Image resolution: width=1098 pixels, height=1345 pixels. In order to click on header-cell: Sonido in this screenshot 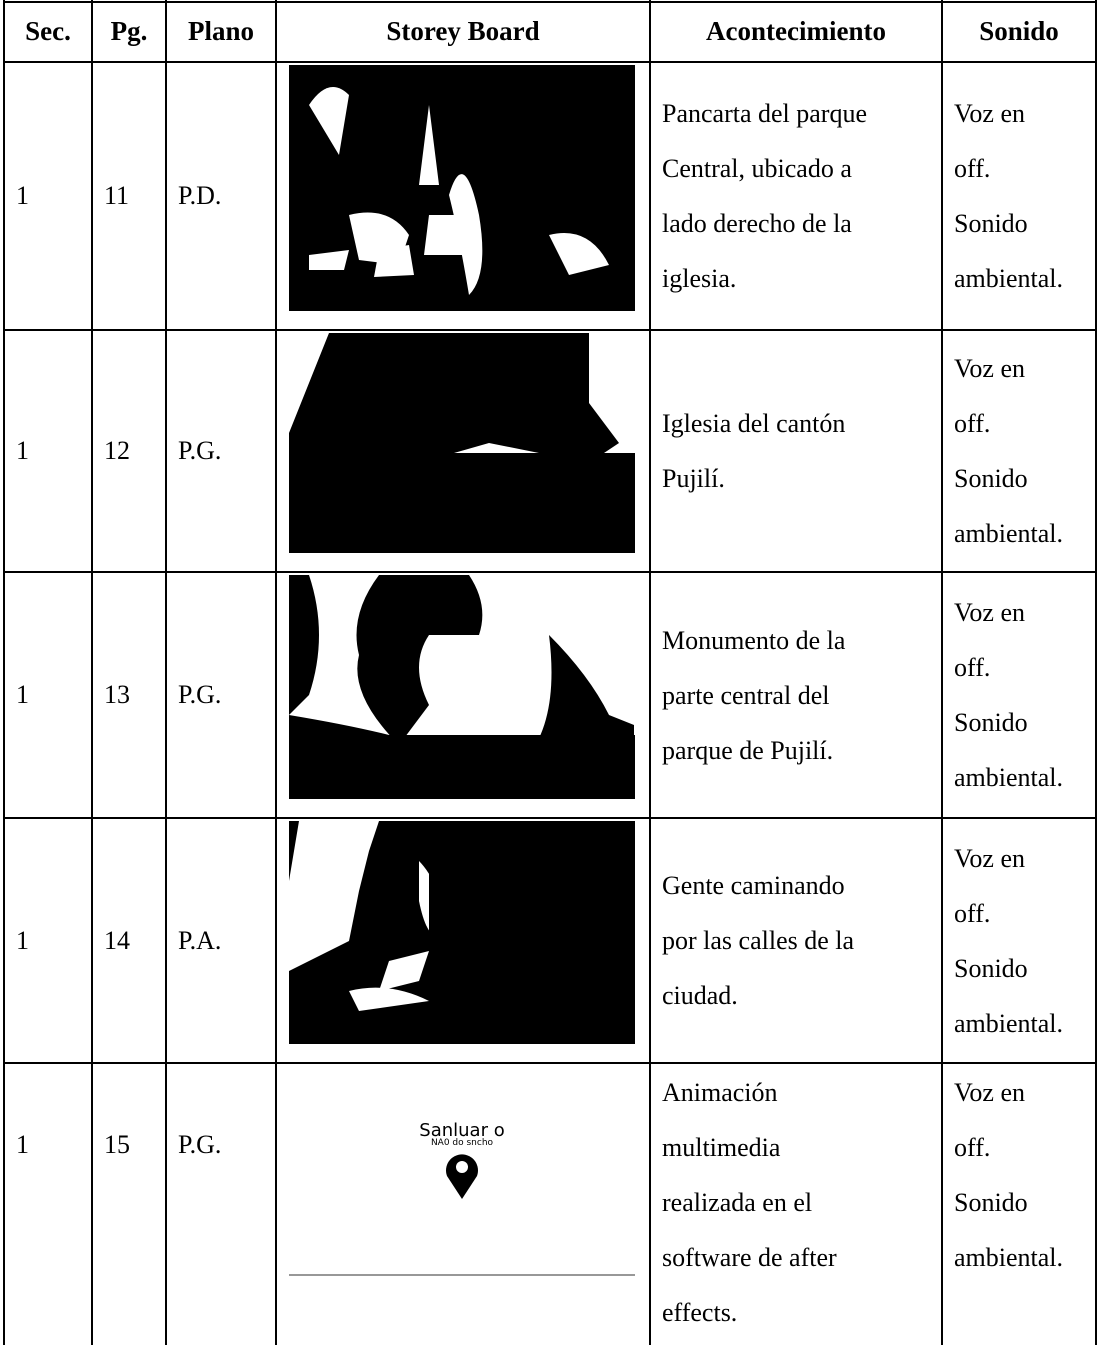, I will do `click(1019, 30)`.